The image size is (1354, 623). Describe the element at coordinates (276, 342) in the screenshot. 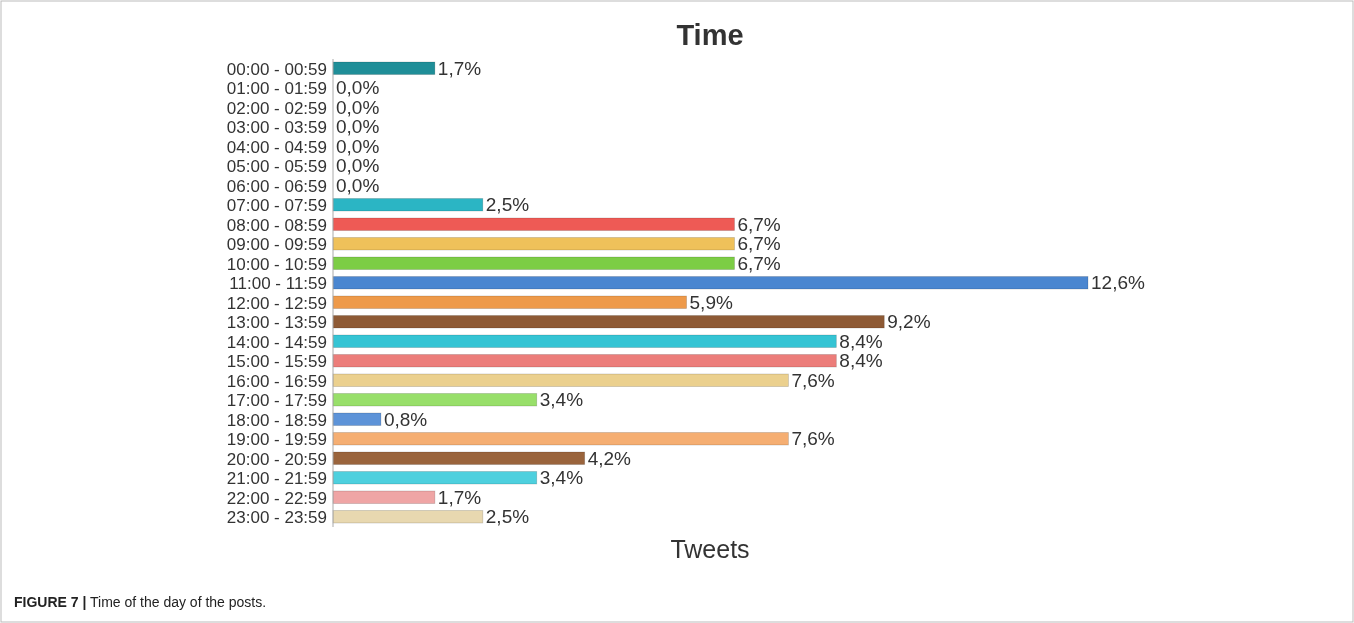

I see `y-tick-label: 14:00 - 14:59` at that location.